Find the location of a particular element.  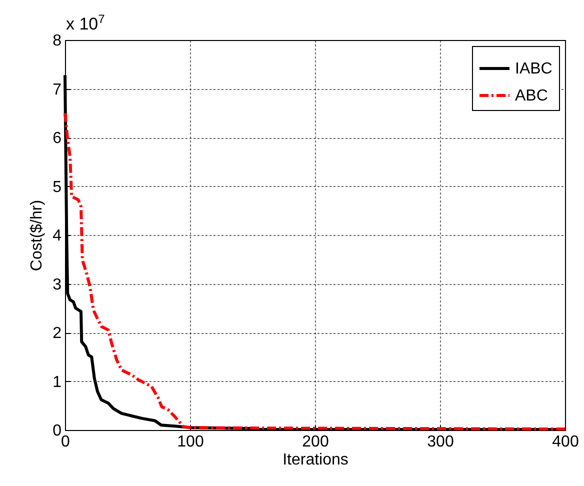

y-tick-label: 0 is located at coordinates (57, 431).